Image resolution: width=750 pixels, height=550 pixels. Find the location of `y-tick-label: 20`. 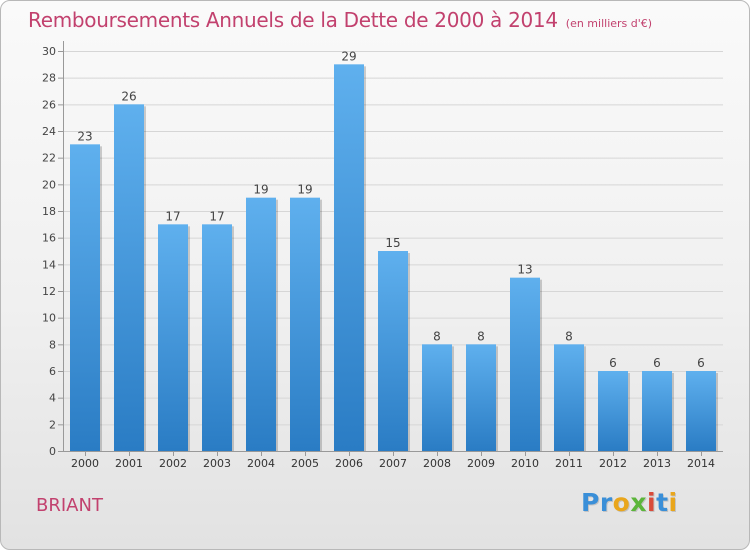

y-tick-label: 20 is located at coordinates (49, 184).